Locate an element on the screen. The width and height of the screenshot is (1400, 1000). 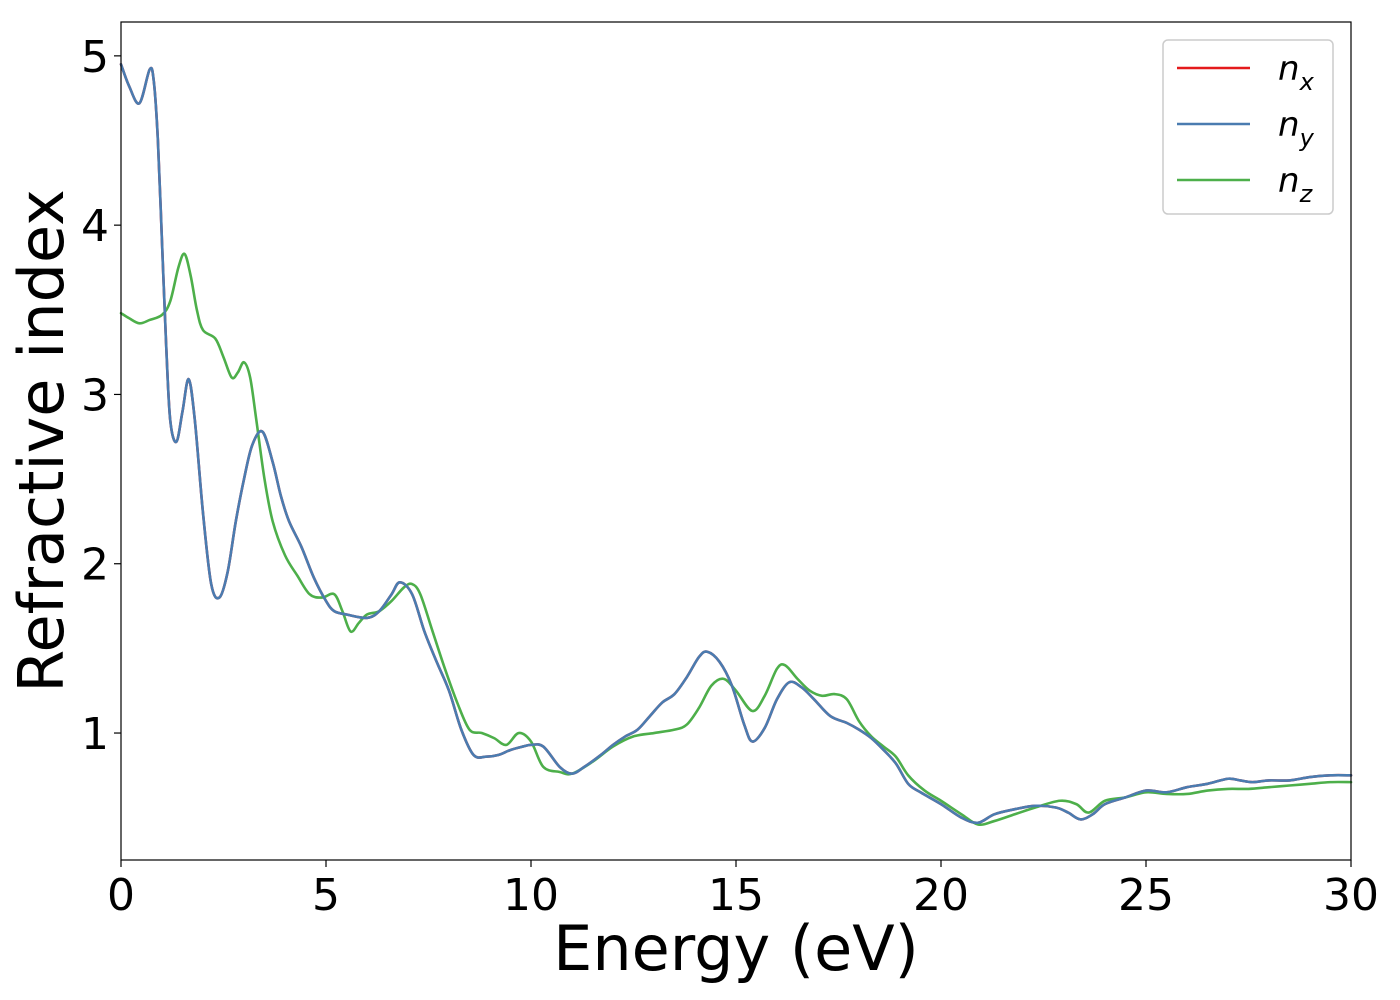
legend: nx ny nz is located at coordinates (1248, 127).